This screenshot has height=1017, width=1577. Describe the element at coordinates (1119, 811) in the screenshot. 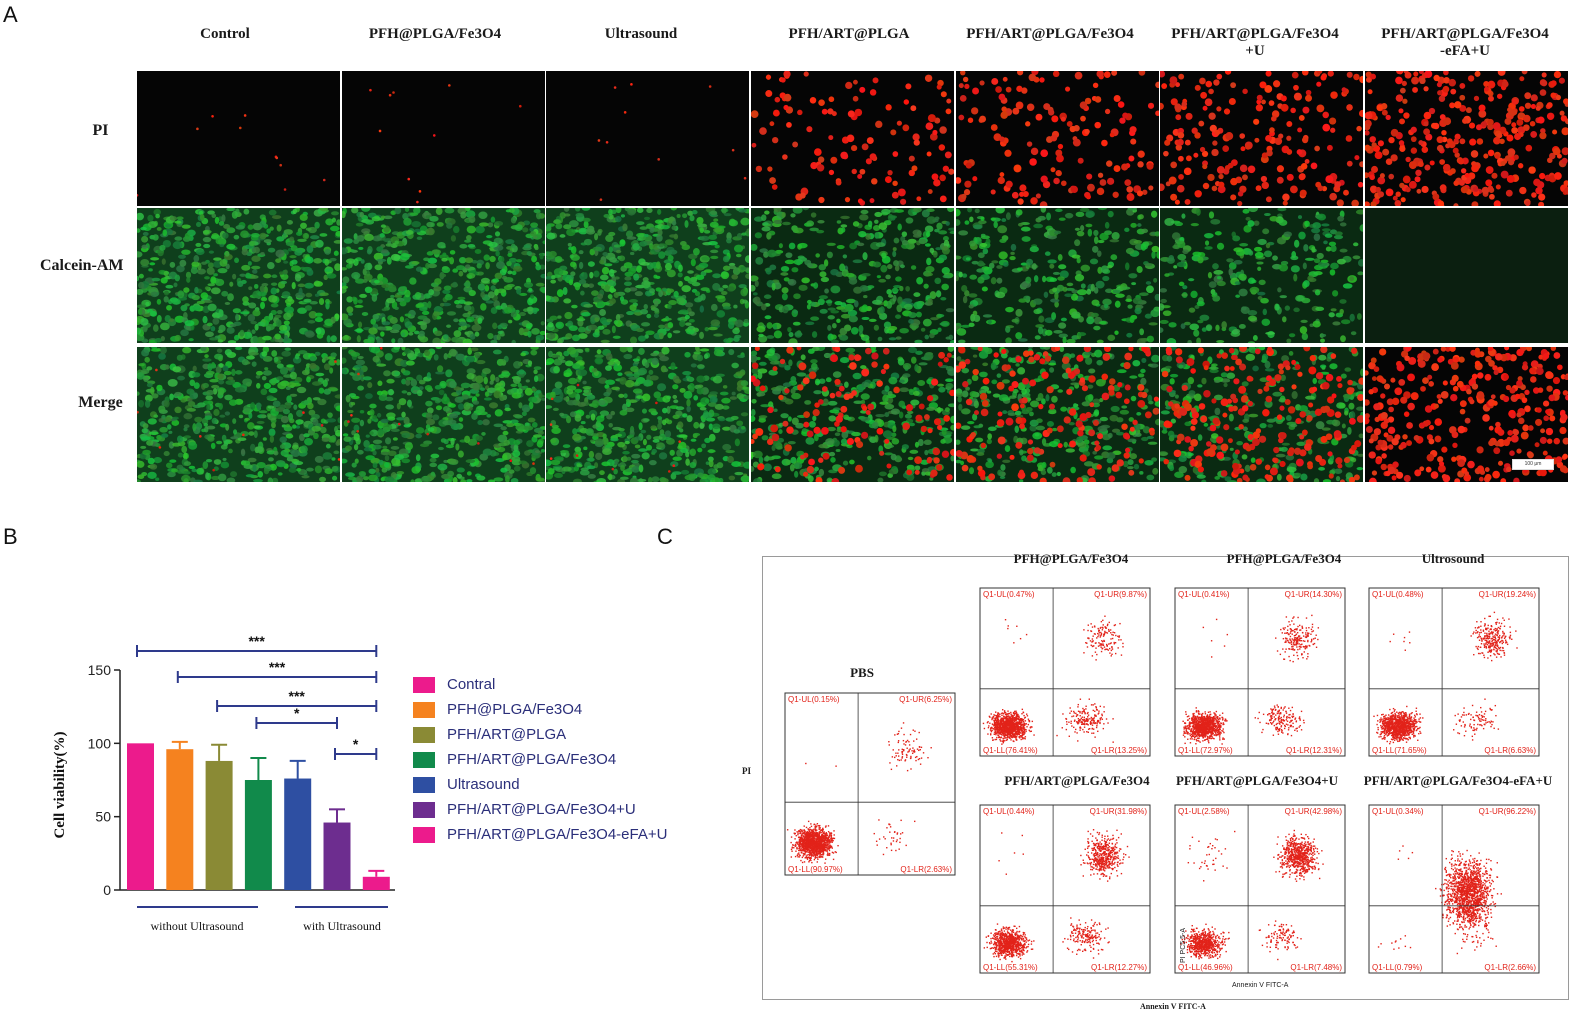

I see `quadrant-label: Q1-UR(31.98%)` at that location.